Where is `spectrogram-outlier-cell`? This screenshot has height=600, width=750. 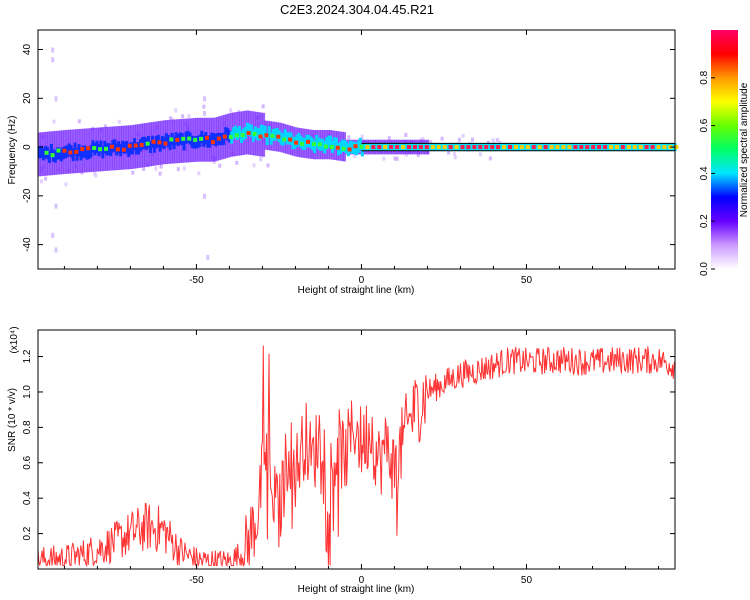 spectrogram-outlier-cell is located at coordinates (56, 250).